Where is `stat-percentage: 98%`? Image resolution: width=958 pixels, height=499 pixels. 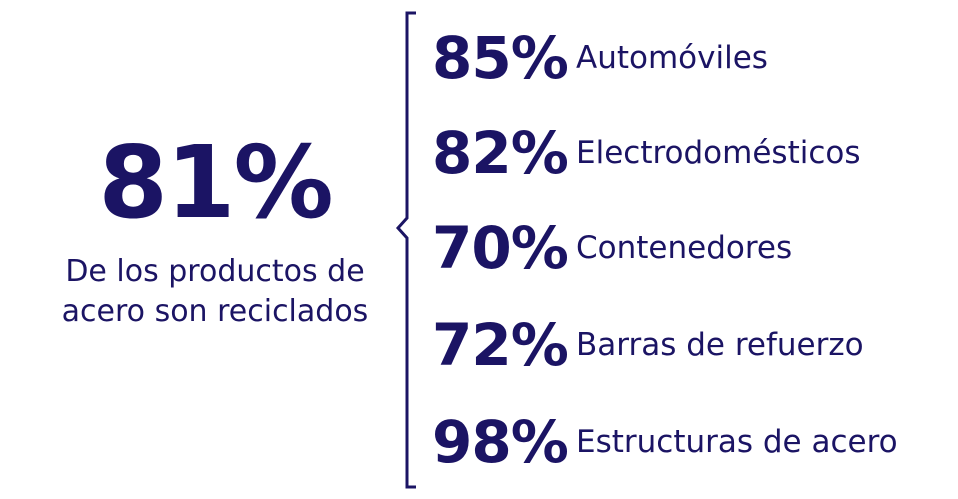
stat-percentage: 98% is located at coordinates (500, 442).